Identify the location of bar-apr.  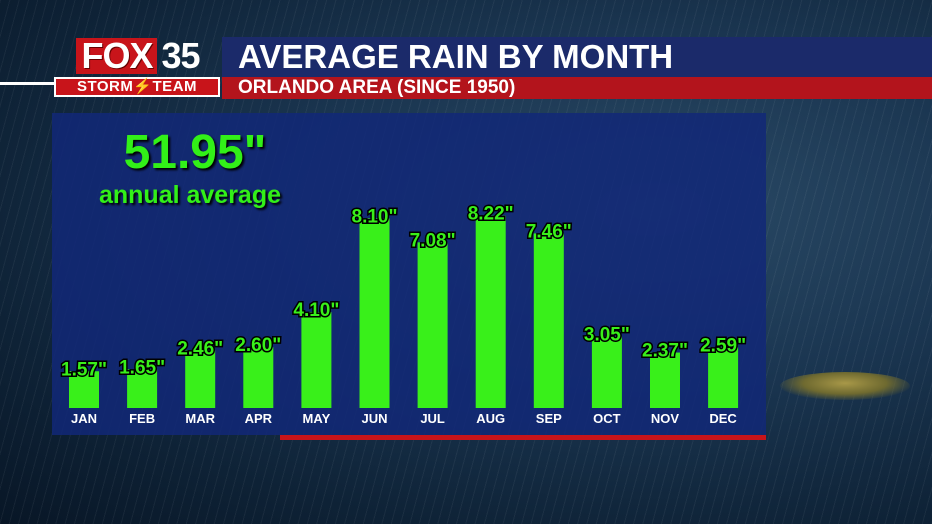
(258, 377).